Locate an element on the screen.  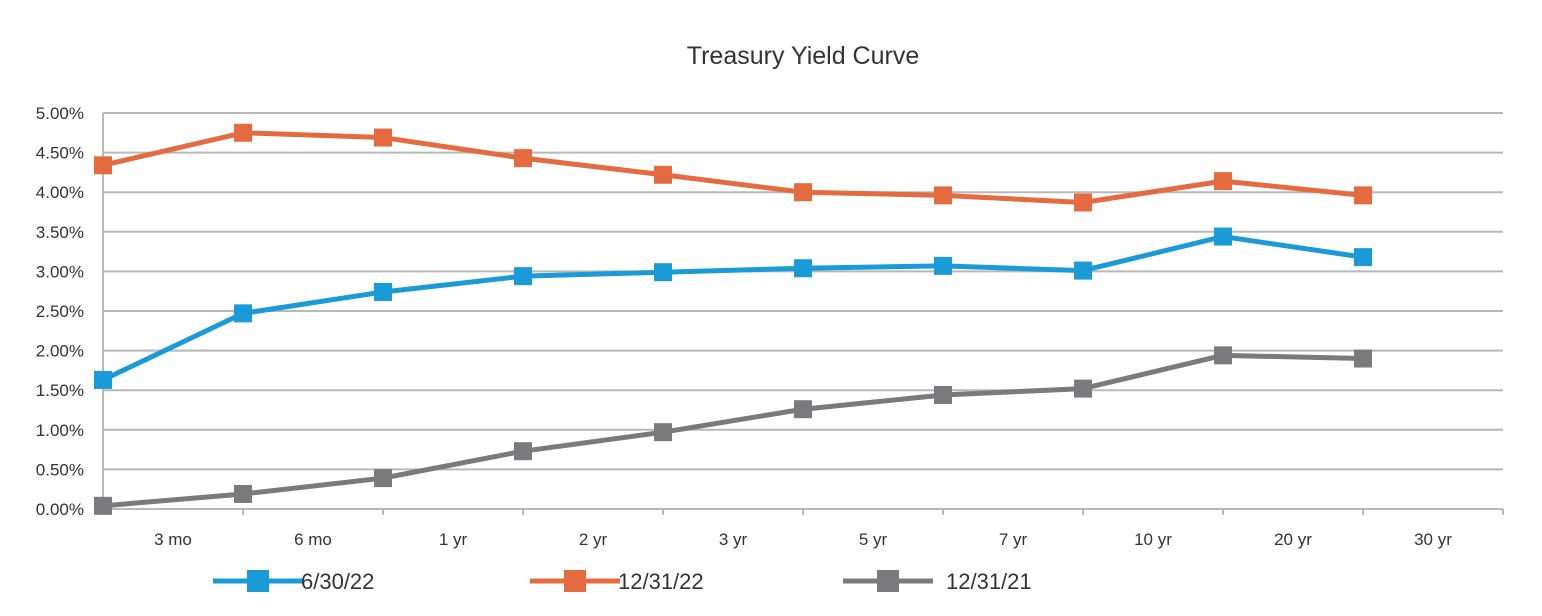
y-tick-label: 4.50% is located at coordinates (60, 153).